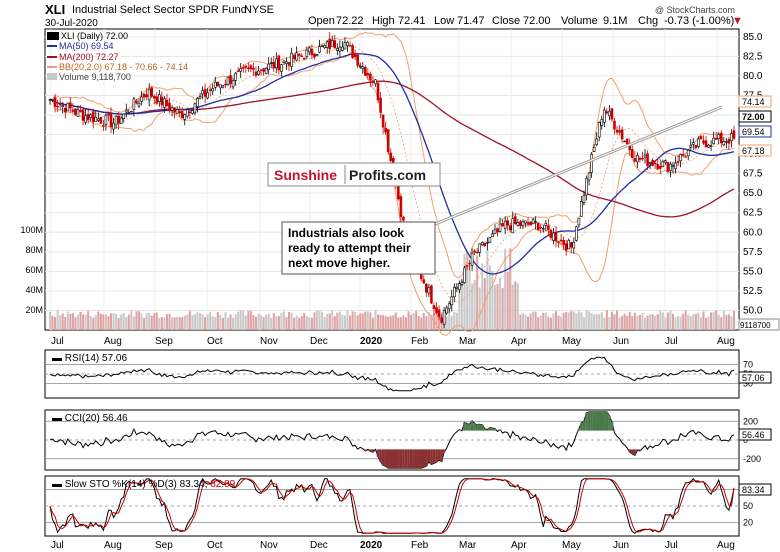 The height and width of the screenshot is (552, 780). I want to click on tag-bb-upper, so click(755, 101).